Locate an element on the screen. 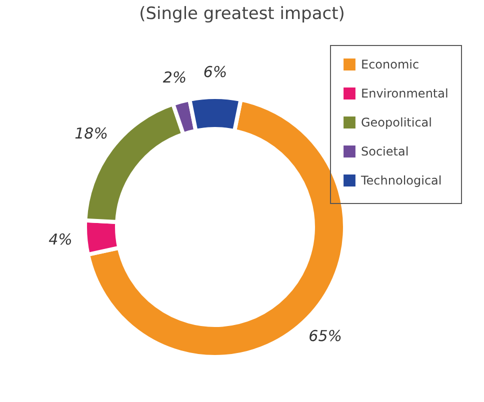 The image size is (484, 402). legend-label: Societal is located at coordinates (385, 151).